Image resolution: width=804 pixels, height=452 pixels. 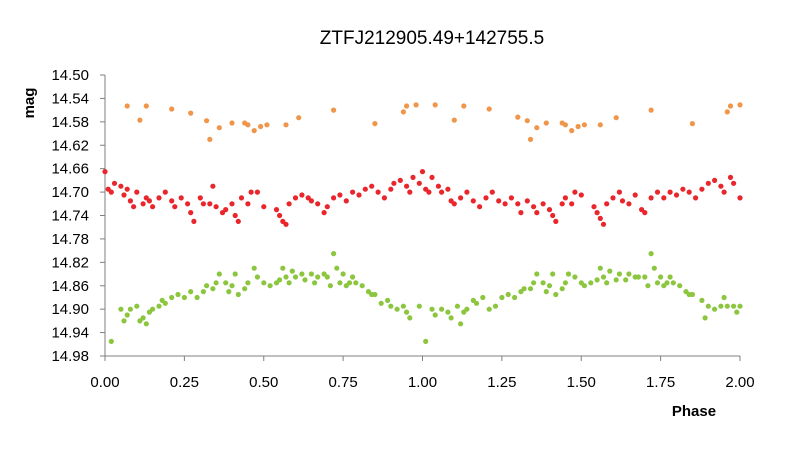 What do you see at coordinates (501, 382) in the screenshot?
I see `x-tick-label: 1.25` at bounding box center [501, 382].